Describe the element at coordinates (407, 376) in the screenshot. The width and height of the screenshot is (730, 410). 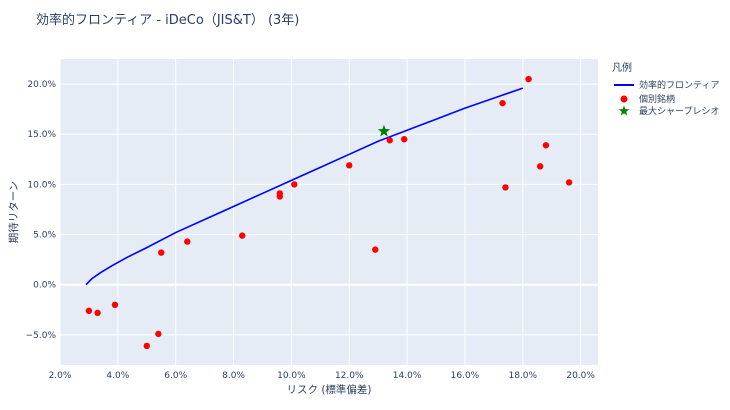
I see `x-tick-label: 14.0%` at that location.